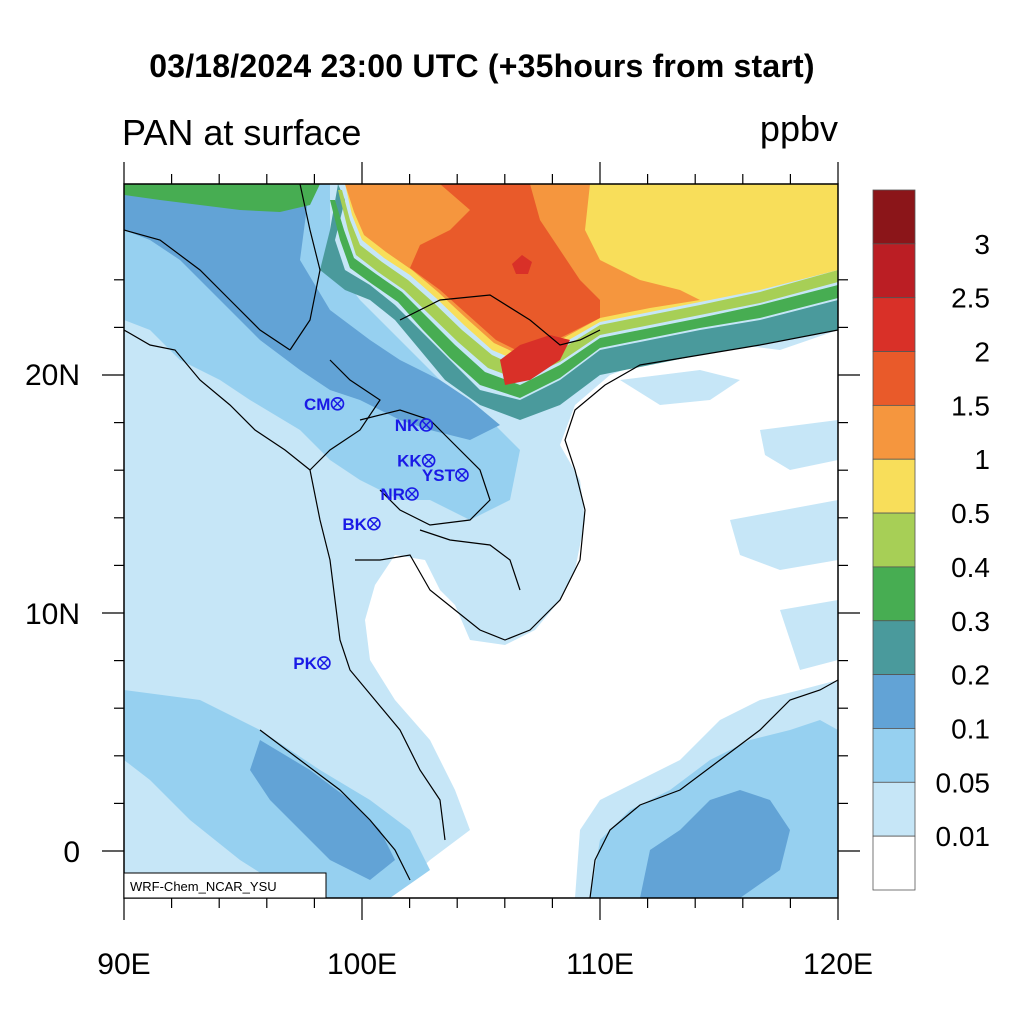  What do you see at coordinates (970, 298) in the screenshot?
I see `colorbar-label: 2.5` at bounding box center [970, 298].